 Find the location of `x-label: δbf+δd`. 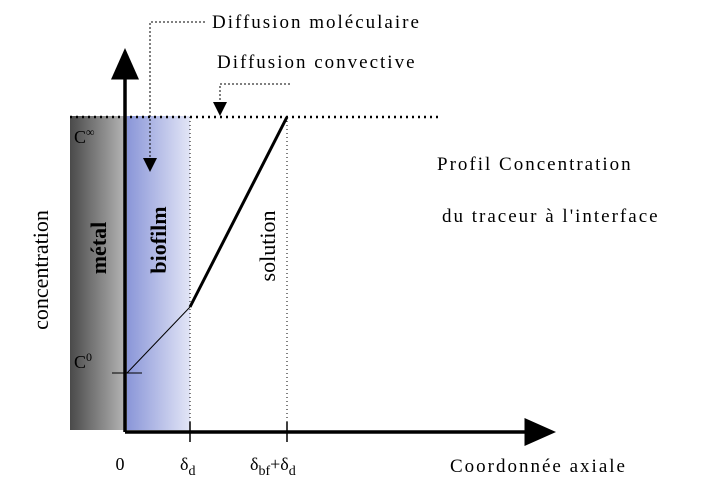

x-label: δbf+δd is located at coordinates (273, 466).